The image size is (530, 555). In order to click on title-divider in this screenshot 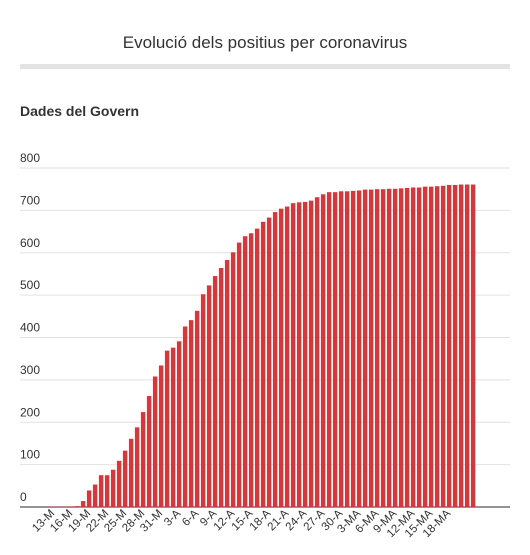, I will do `click(265, 66)`.